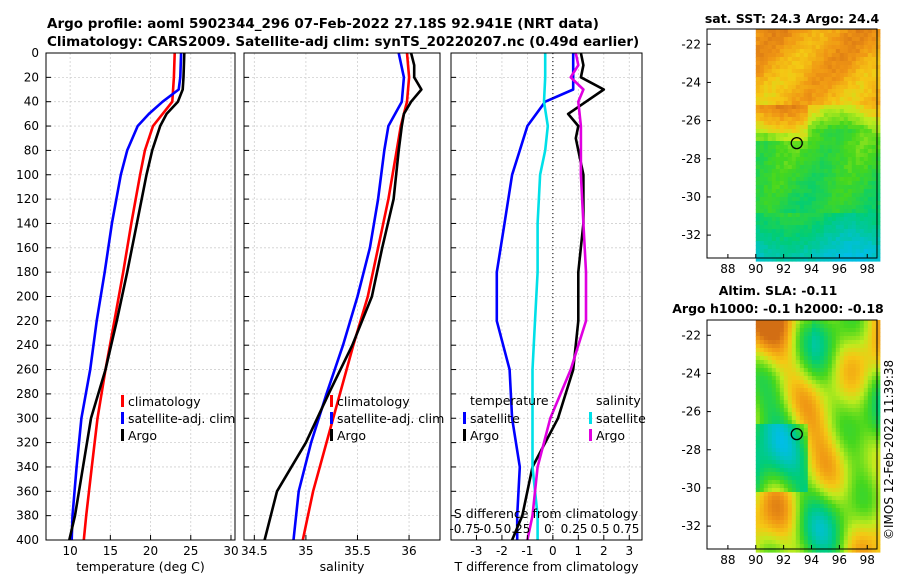  I want to click on y-tick-label: -32, so click(691, 526).